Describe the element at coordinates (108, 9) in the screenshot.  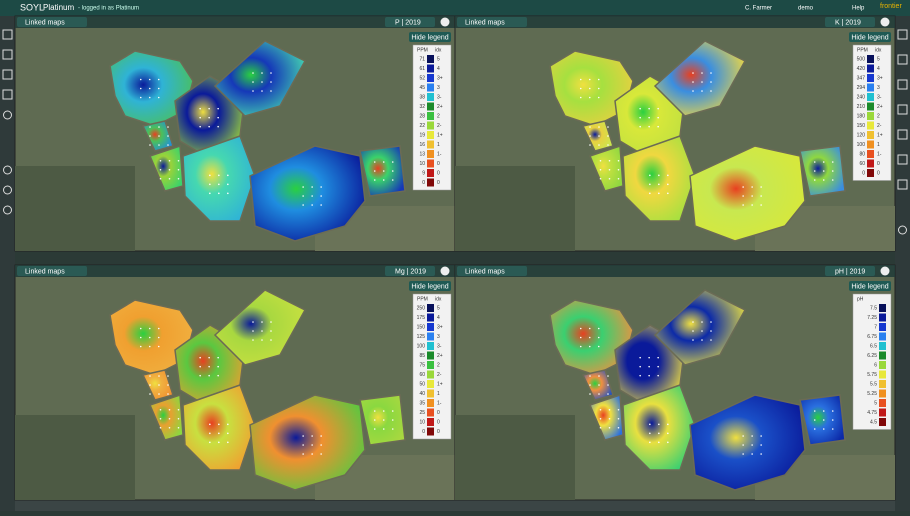
I see `login-status: - logged in as Platinum` at that location.